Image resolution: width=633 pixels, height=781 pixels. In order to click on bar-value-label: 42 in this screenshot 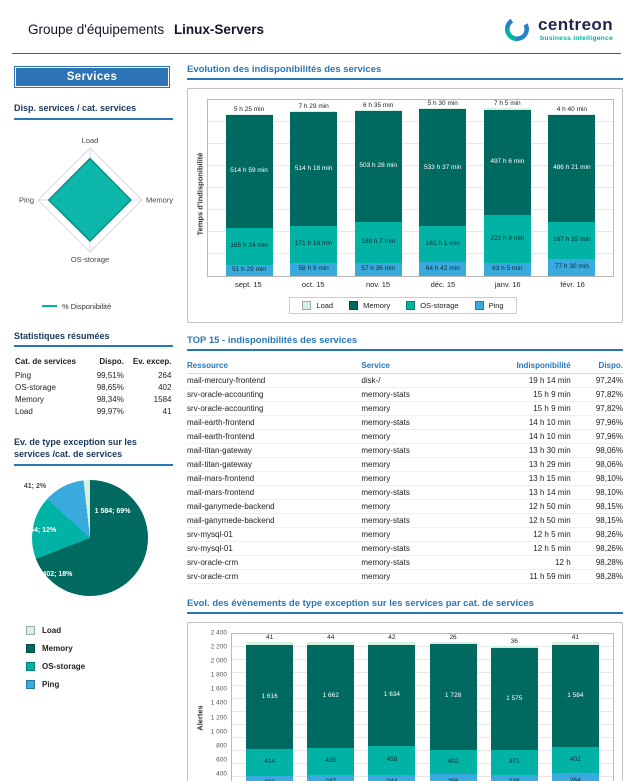, I will do `click(392, 637)`.